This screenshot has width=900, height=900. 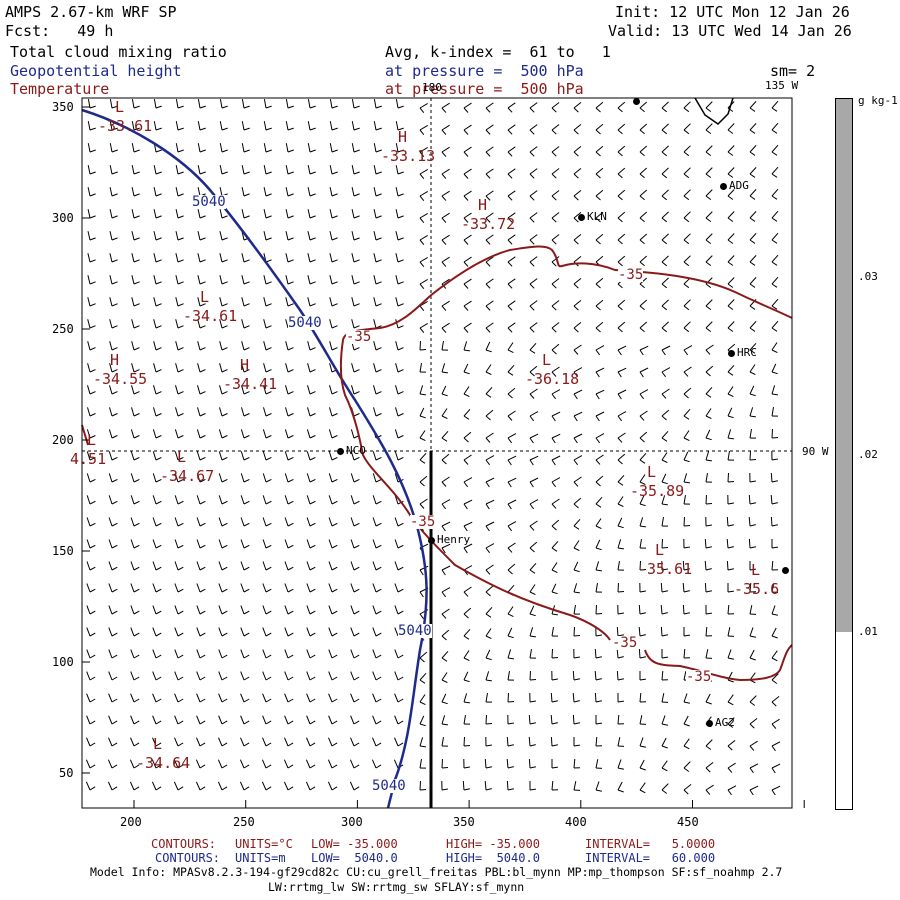 I want to click on field-temp-title: Temperature, so click(x=60, y=89).